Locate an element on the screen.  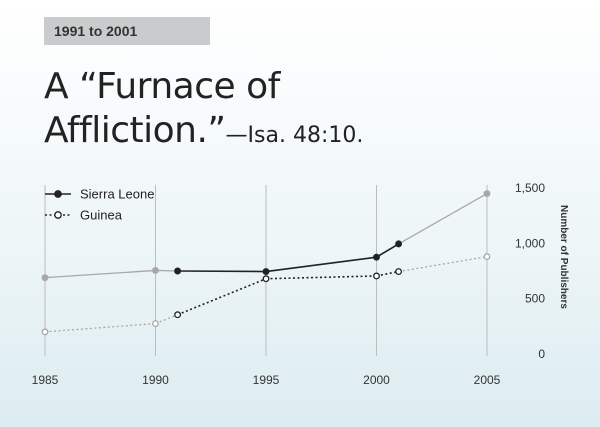
legend: Sierra Leone Guinea is located at coordinates (99, 205).